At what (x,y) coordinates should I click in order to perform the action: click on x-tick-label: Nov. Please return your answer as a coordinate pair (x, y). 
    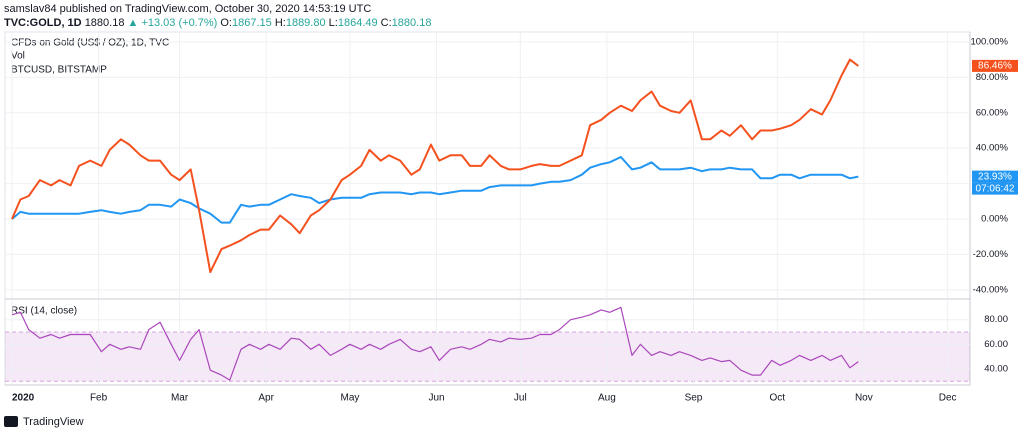
    Looking at the image, I should click on (864, 398).